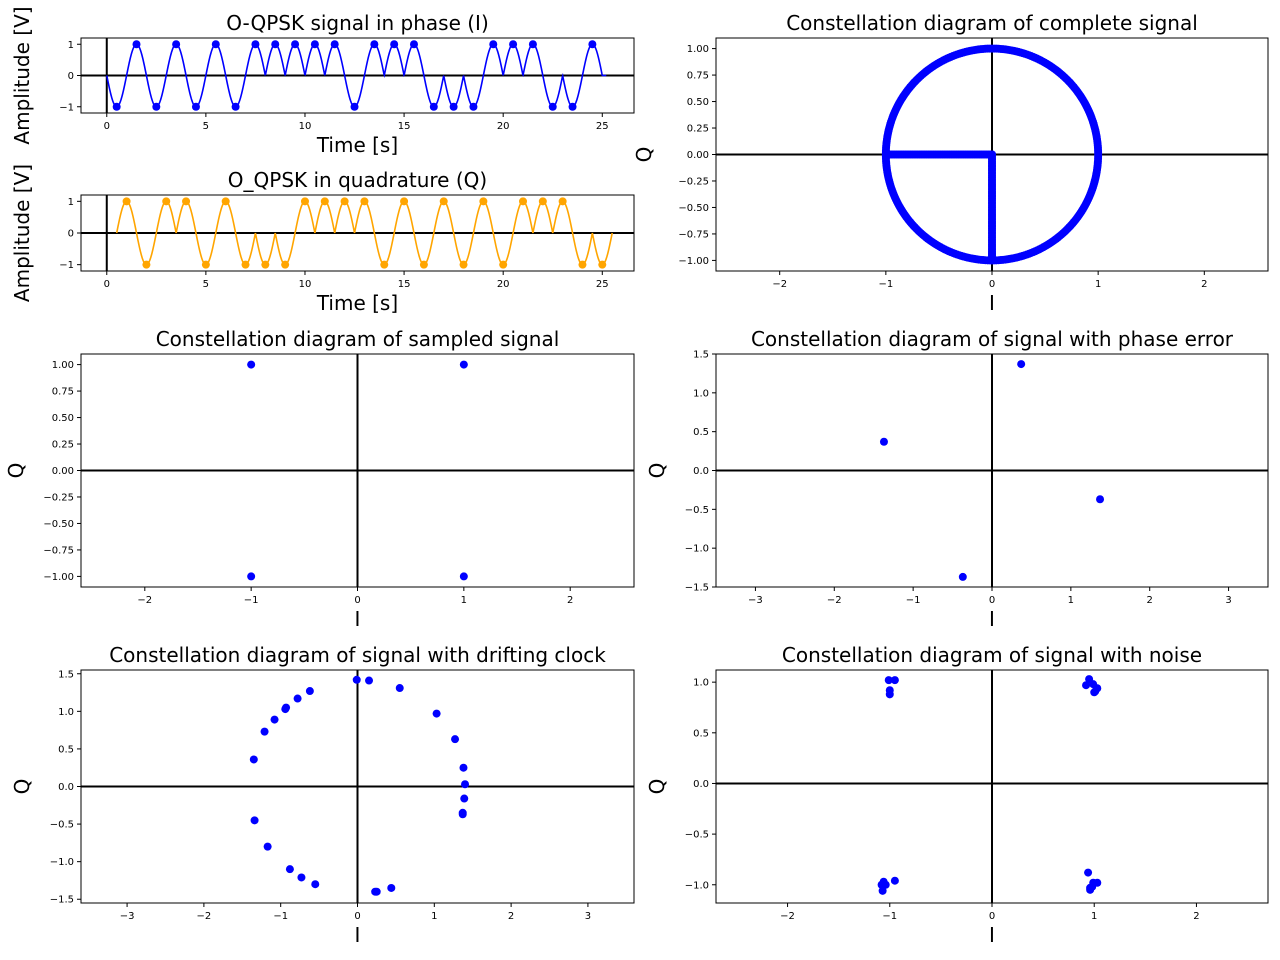 The width and height of the screenshot is (1280, 960). I want to click on x-tick-label: 3, so click(588, 916).